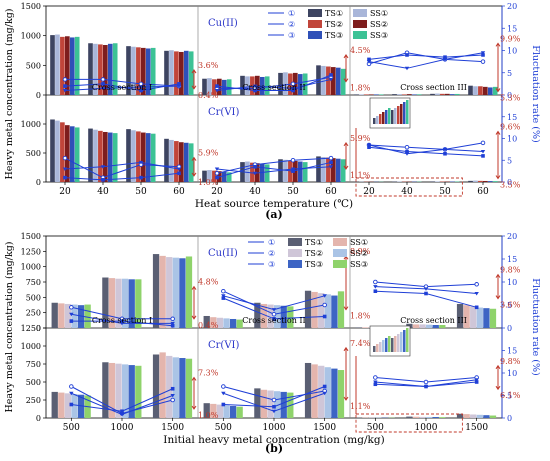 The image size is (550, 461). What do you see at coordinates (67, 65) in the screenshot?
I see `bar-cu-I-SS2` at bounding box center [67, 65].